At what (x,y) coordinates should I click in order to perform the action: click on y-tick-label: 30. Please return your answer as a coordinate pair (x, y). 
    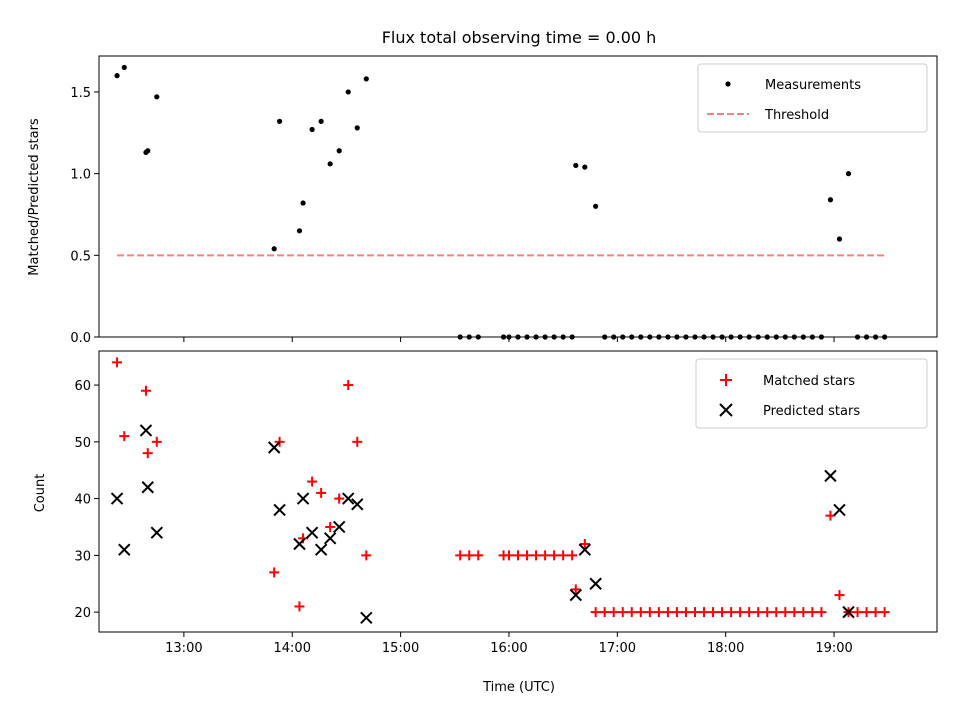
    Looking at the image, I should click on (82, 556).